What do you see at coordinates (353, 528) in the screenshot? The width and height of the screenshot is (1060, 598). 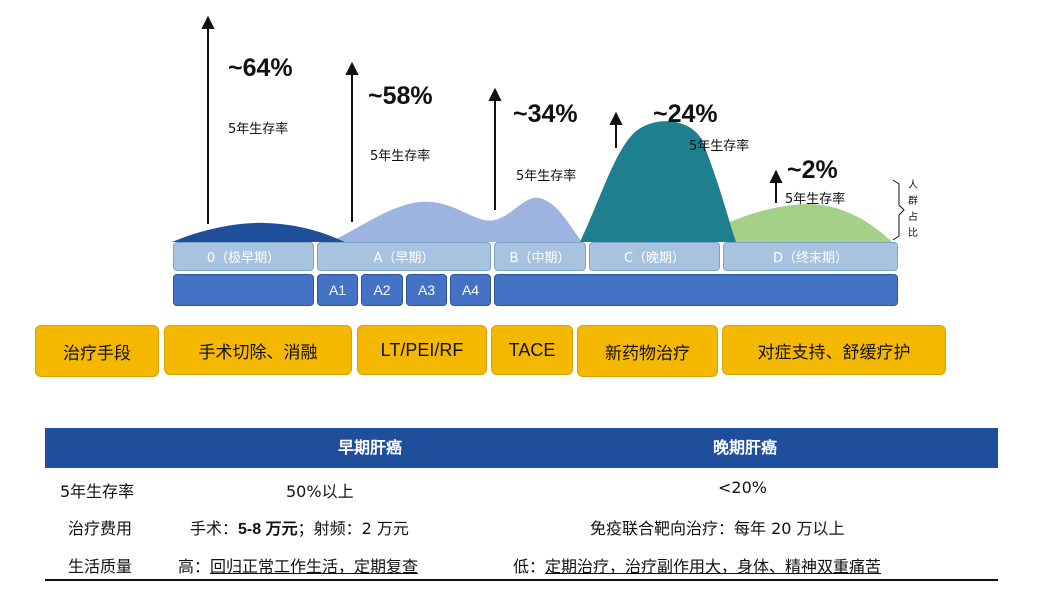 I see `cost-suffix: ；射频：2 万元` at bounding box center [353, 528].